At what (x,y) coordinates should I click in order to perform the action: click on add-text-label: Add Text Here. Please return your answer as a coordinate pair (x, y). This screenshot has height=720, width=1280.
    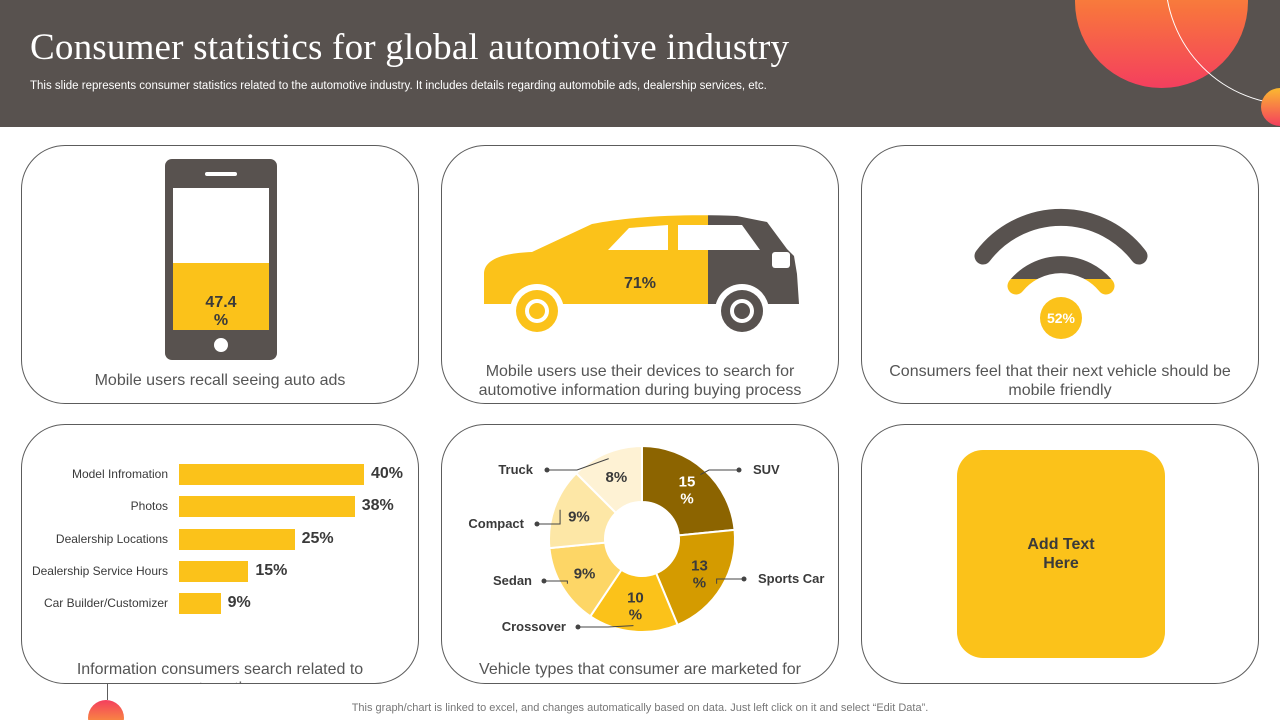
    Looking at the image, I should click on (1061, 554).